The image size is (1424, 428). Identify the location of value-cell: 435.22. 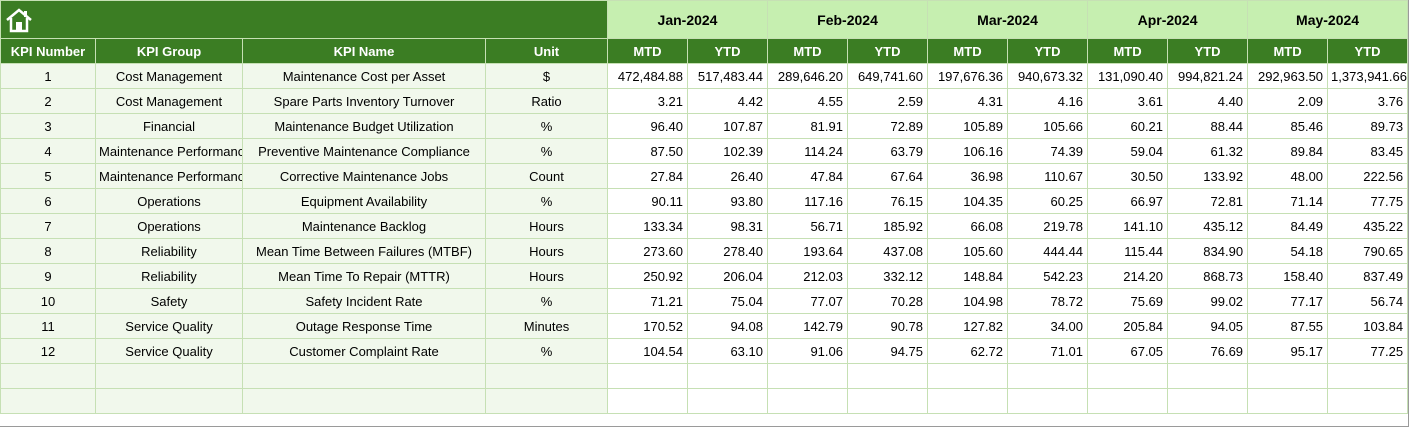
(1367, 226).